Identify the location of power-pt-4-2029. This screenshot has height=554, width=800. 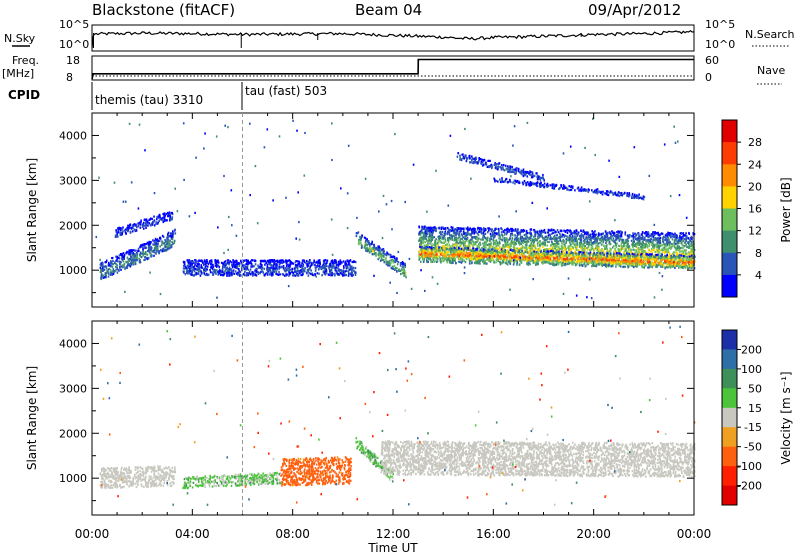
(524, 230).